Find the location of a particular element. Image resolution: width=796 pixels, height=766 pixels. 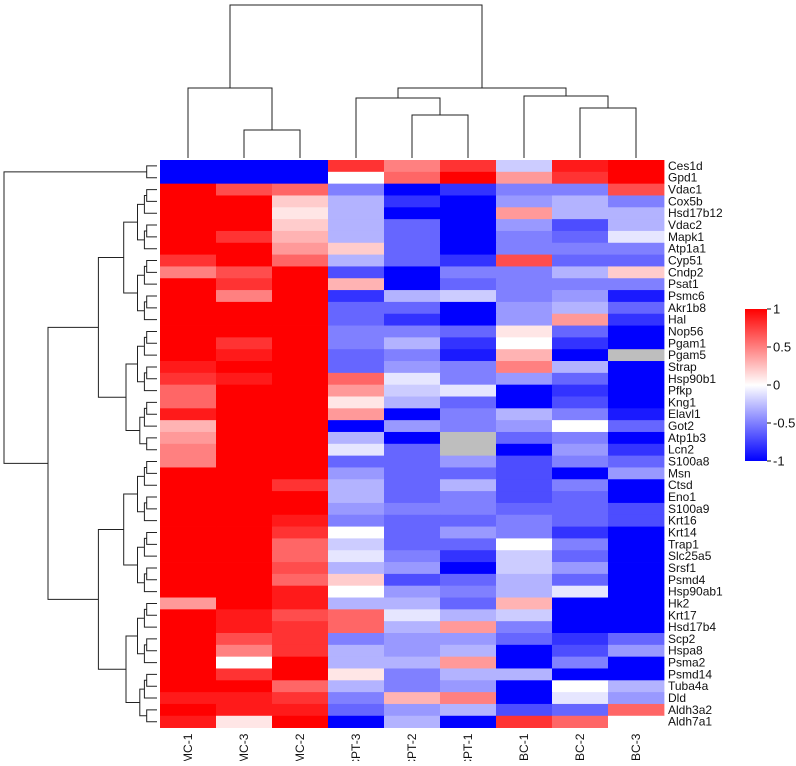

row-label: Cyp51 is located at coordinates (685, 261).